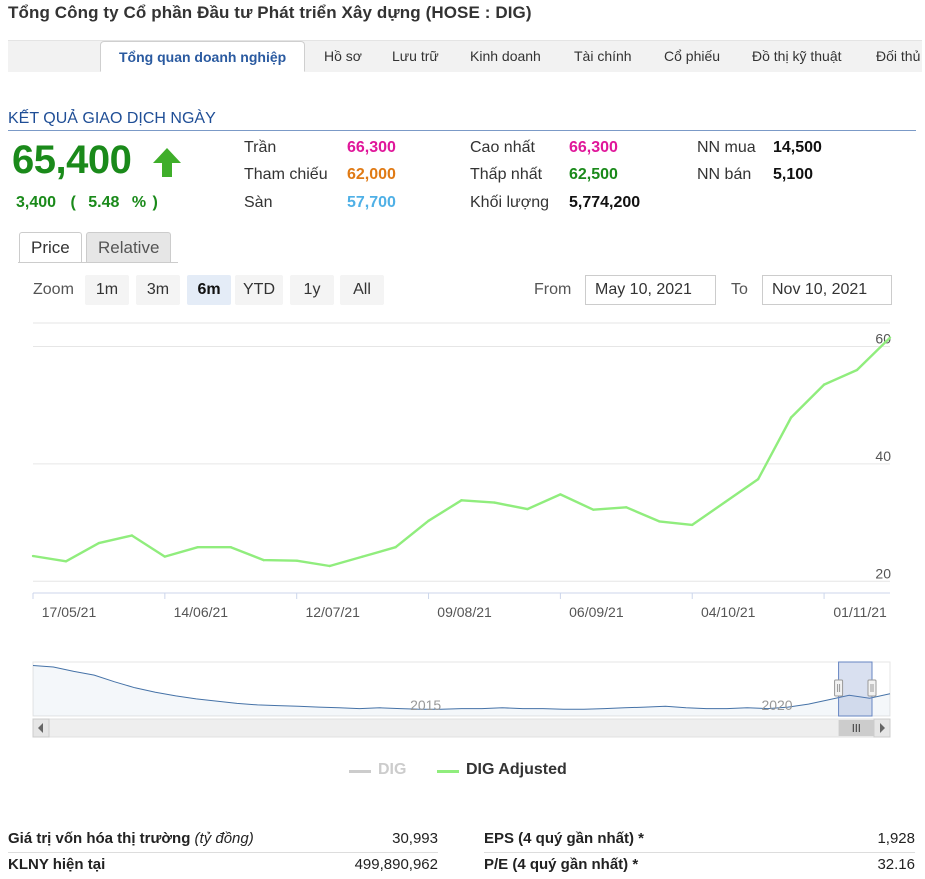 The height and width of the screenshot is (879, 925). What do you see at coordinates (516, 769) in the screenshot?
I see `legend-dig-adjusted: DIG Adjusted` at bounding box center [516, 769].